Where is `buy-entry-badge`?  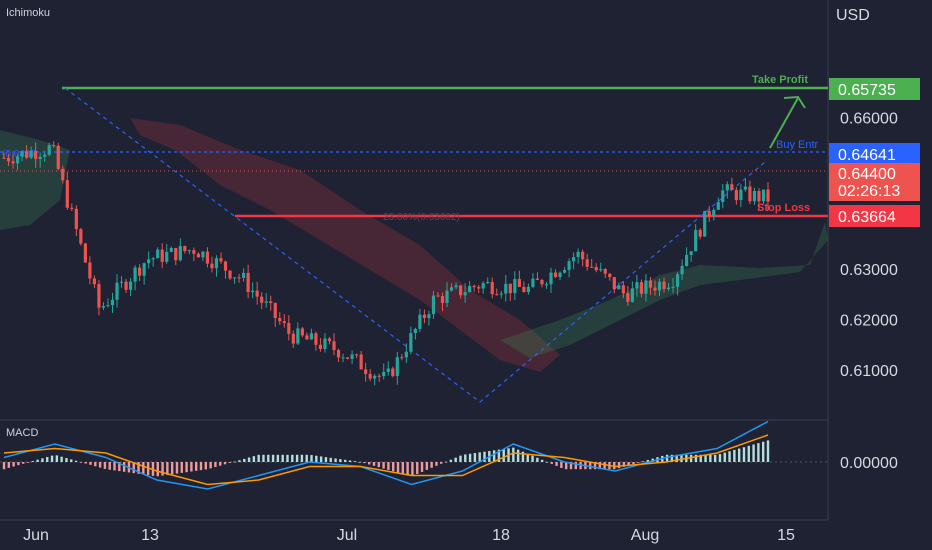
buy-entry-badge is located at coordinates (874, 154).